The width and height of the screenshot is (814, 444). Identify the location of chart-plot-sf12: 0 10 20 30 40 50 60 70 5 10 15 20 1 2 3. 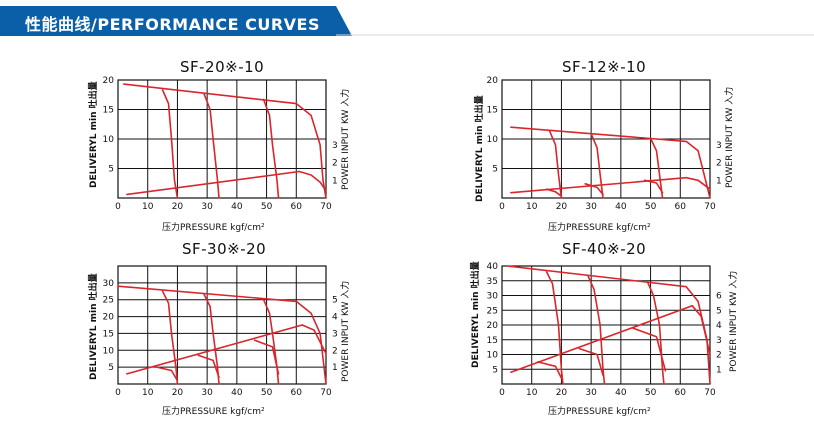
(604, 144).